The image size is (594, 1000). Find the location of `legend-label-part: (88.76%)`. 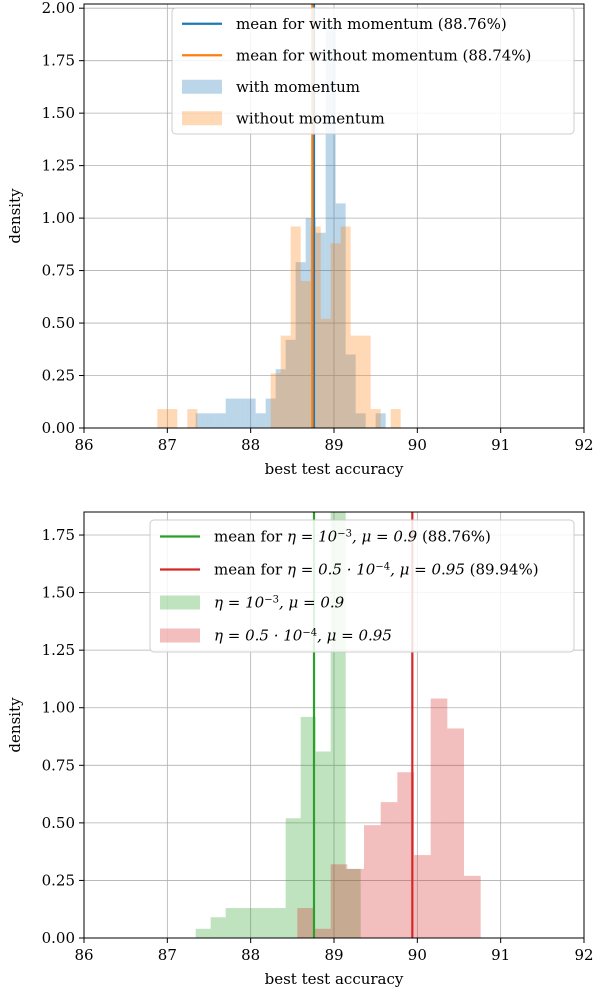

legend-label-part: (88.76%) is located at coordinates (454, 537).